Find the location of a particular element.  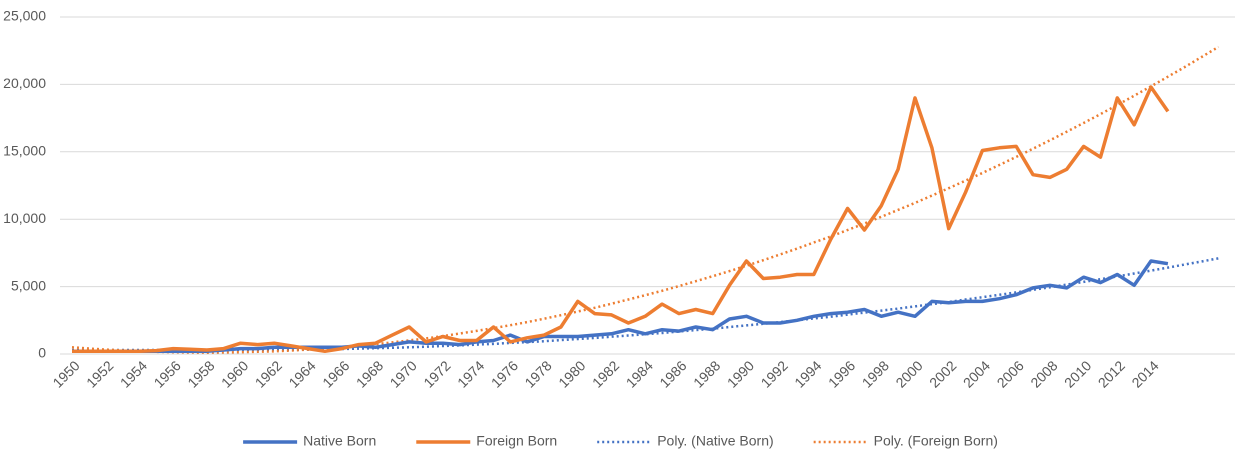

x-tick-label: 1994 is located at coordinates (807, 373).